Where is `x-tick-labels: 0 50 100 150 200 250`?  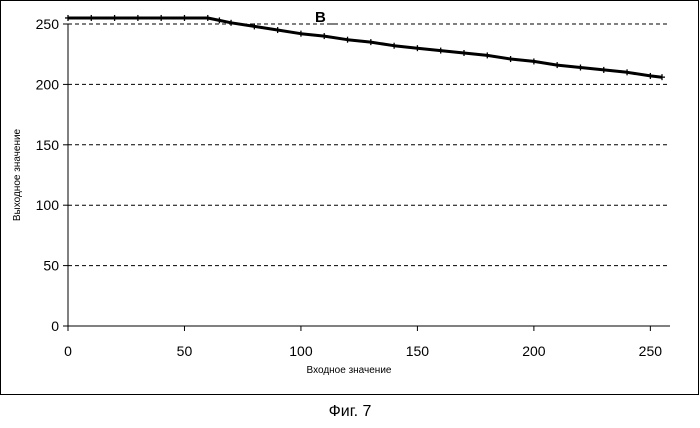
x-tick-labels: 0 50 100 150 200 250 is located at coordinates (363, 351).